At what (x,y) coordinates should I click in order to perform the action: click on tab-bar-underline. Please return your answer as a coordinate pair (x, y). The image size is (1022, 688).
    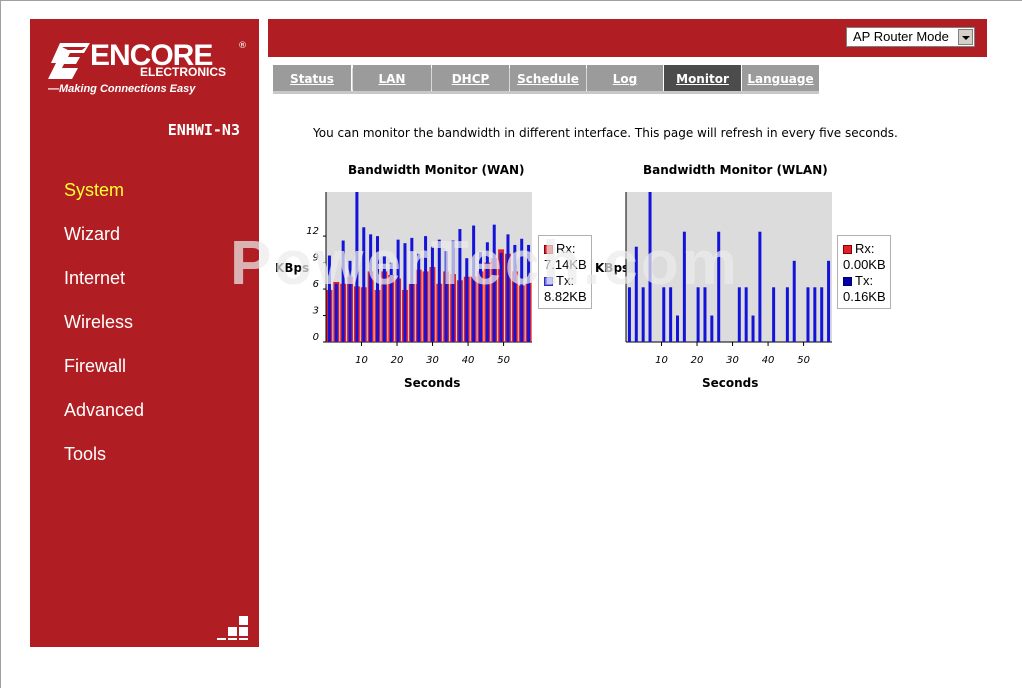
    Looking at the image, I should click on (546, 92).